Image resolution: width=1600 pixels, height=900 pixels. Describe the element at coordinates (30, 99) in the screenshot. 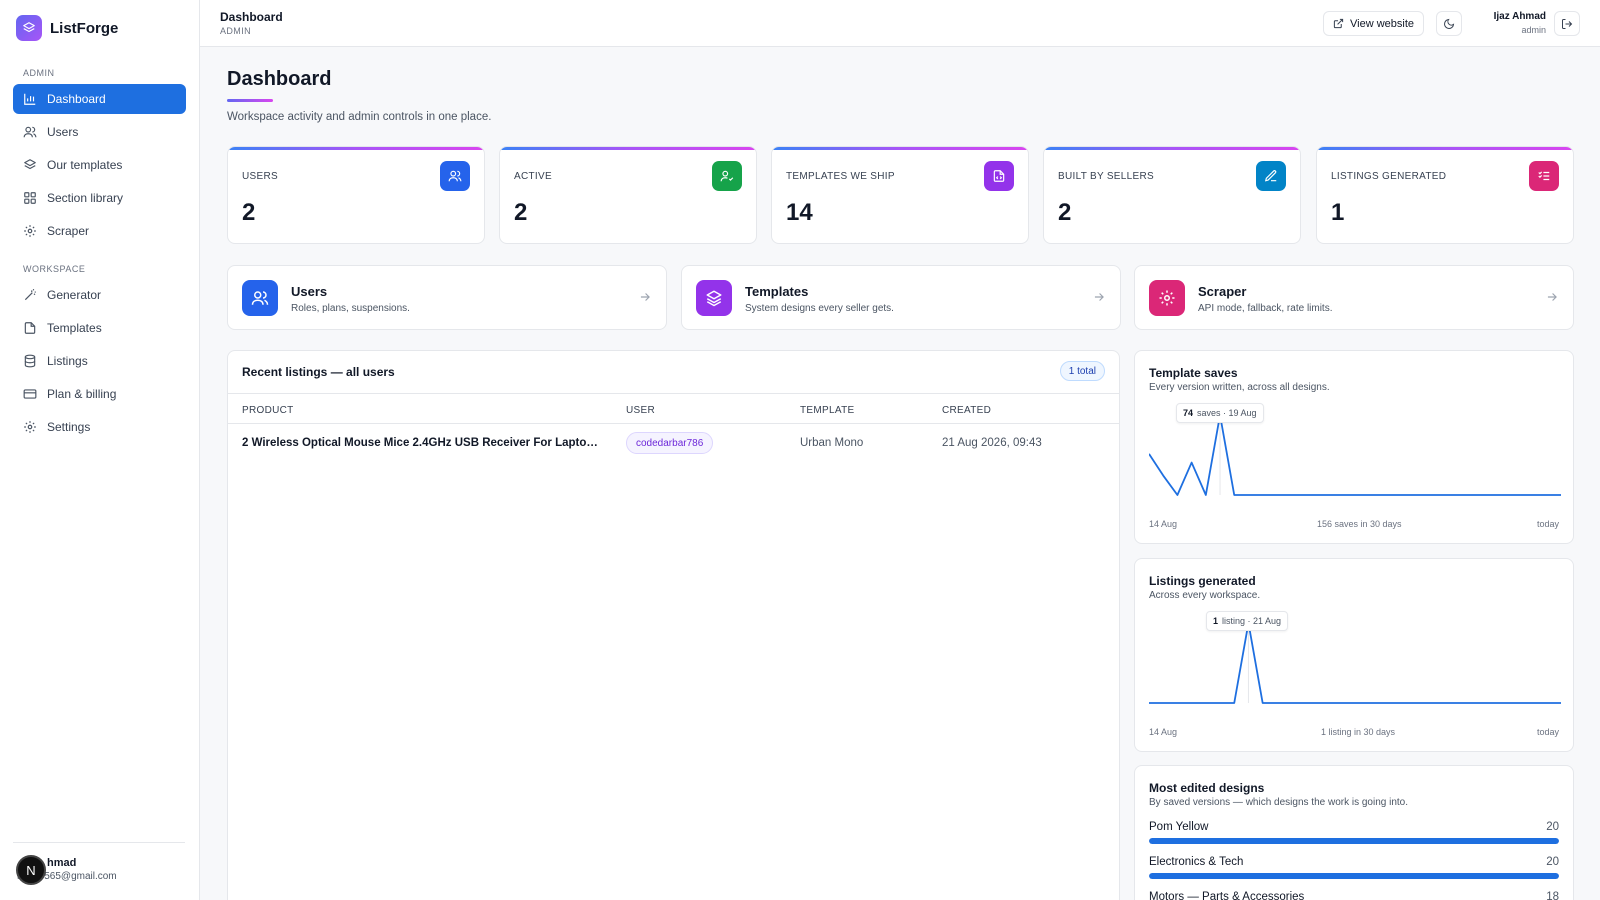

I see `bar-chart-icon` at that location.